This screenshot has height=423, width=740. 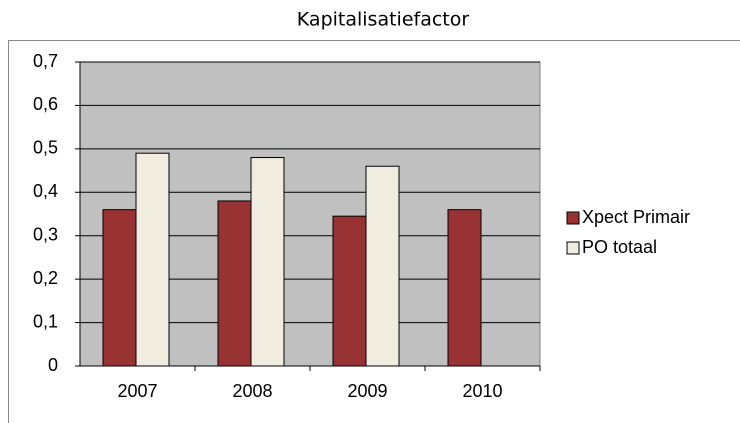 What do you see at coordinates (482, 391) in the screenshot?
I see `x-tick-label: 2010` at bounding box center [482, 391].